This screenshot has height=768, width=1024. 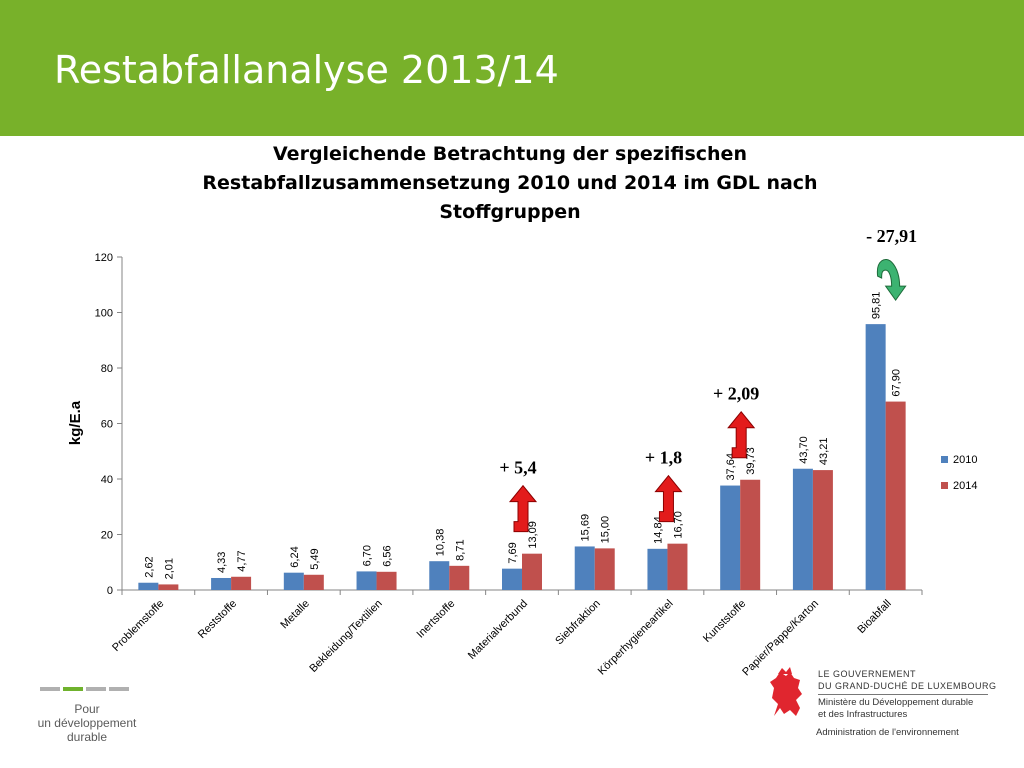 I want to click on data-label: 95,81, so click(x=877, y=306).